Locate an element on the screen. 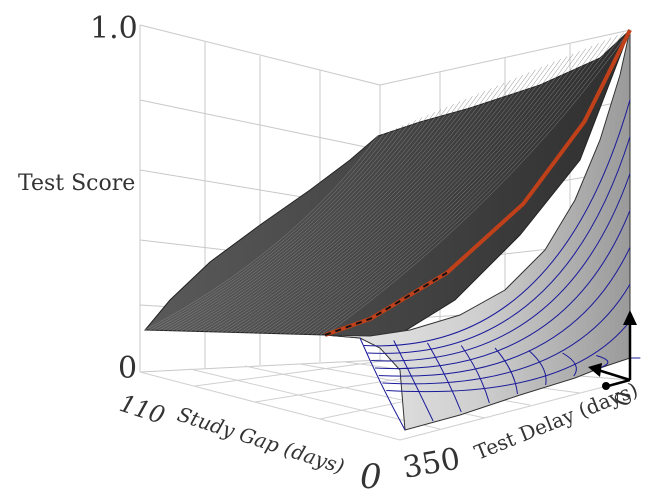 The width and height of the screenshot is (652, 497). y-tick-350: 350 is located at coordinates (431, 463).